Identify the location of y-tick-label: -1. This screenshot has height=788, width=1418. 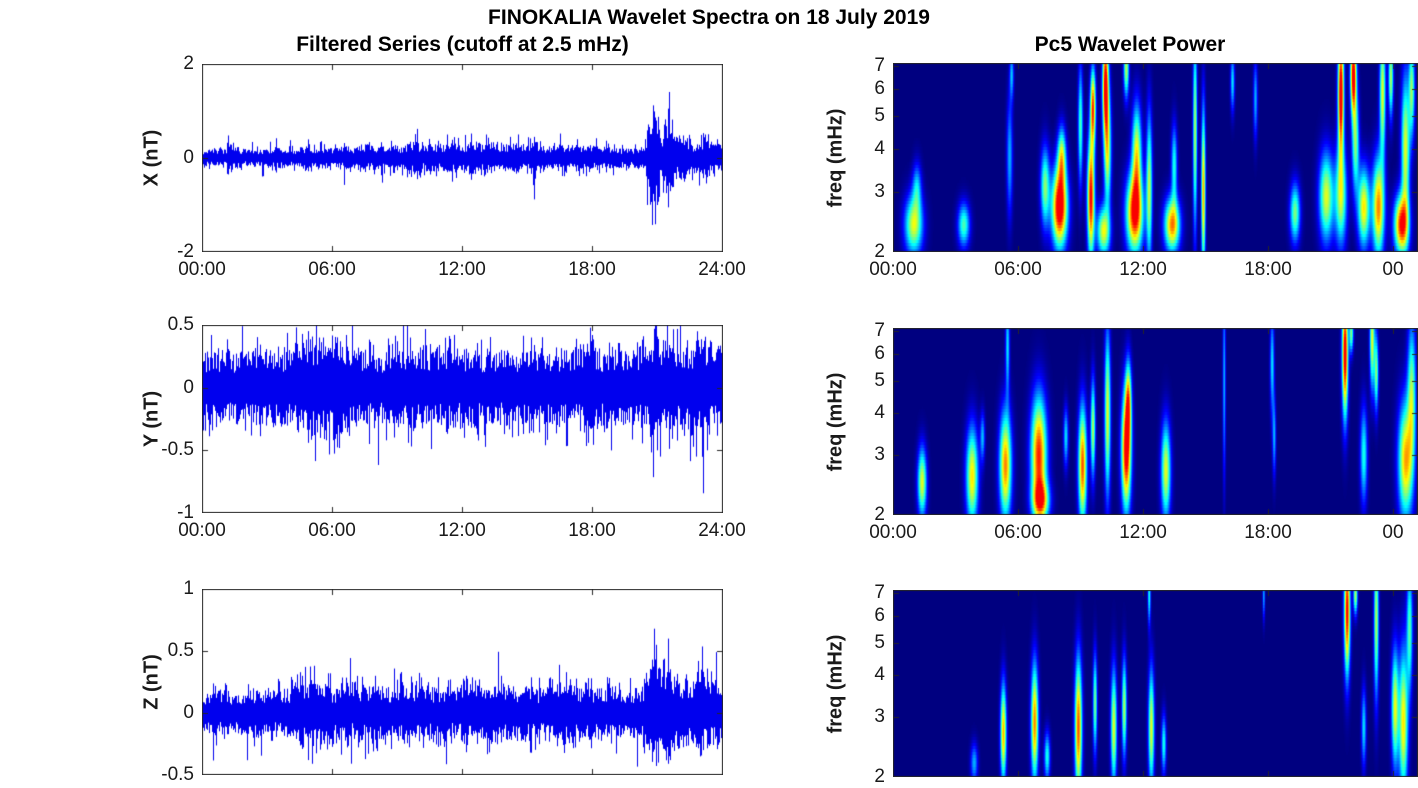
(185, 512).